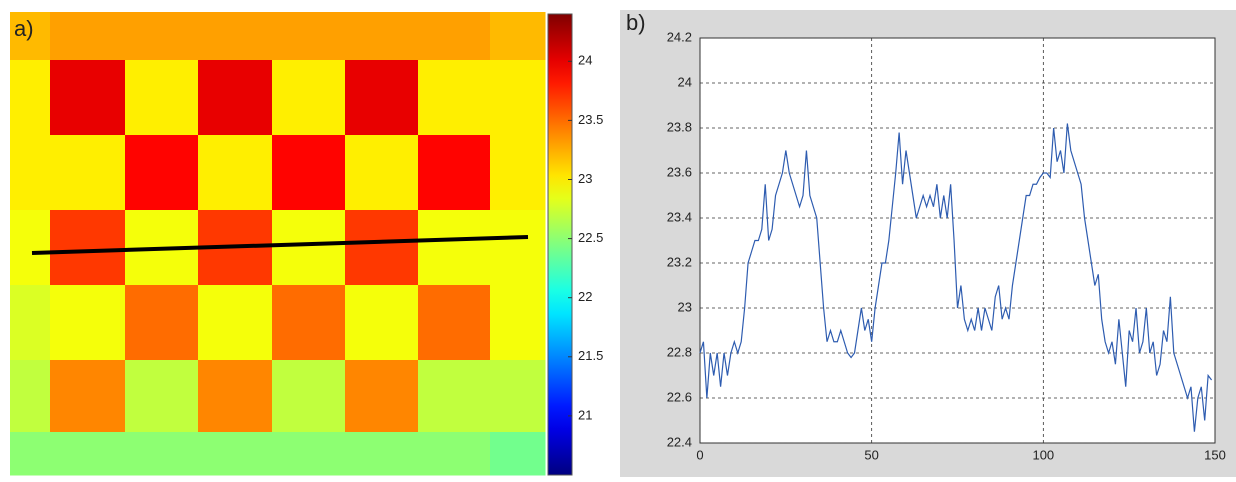 This screenshot has height=482, width=1236. I want to click on y-tick-label: 23.2, so click(679, 261).